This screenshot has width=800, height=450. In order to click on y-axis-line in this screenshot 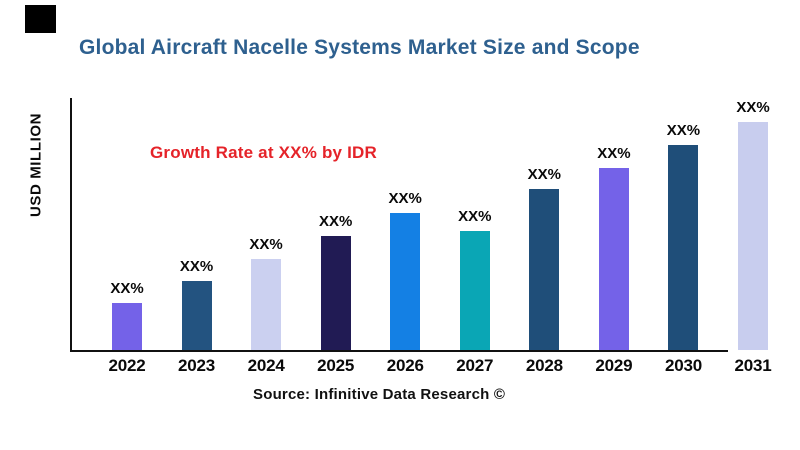, I will do `click(71, 225)`.